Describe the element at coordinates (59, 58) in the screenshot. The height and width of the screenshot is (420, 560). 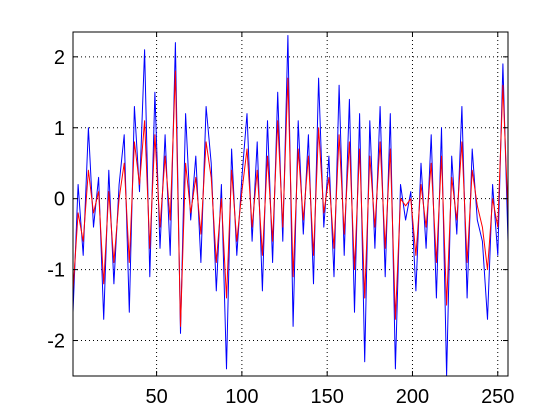
I see `y-tick-label: 2` at that location.